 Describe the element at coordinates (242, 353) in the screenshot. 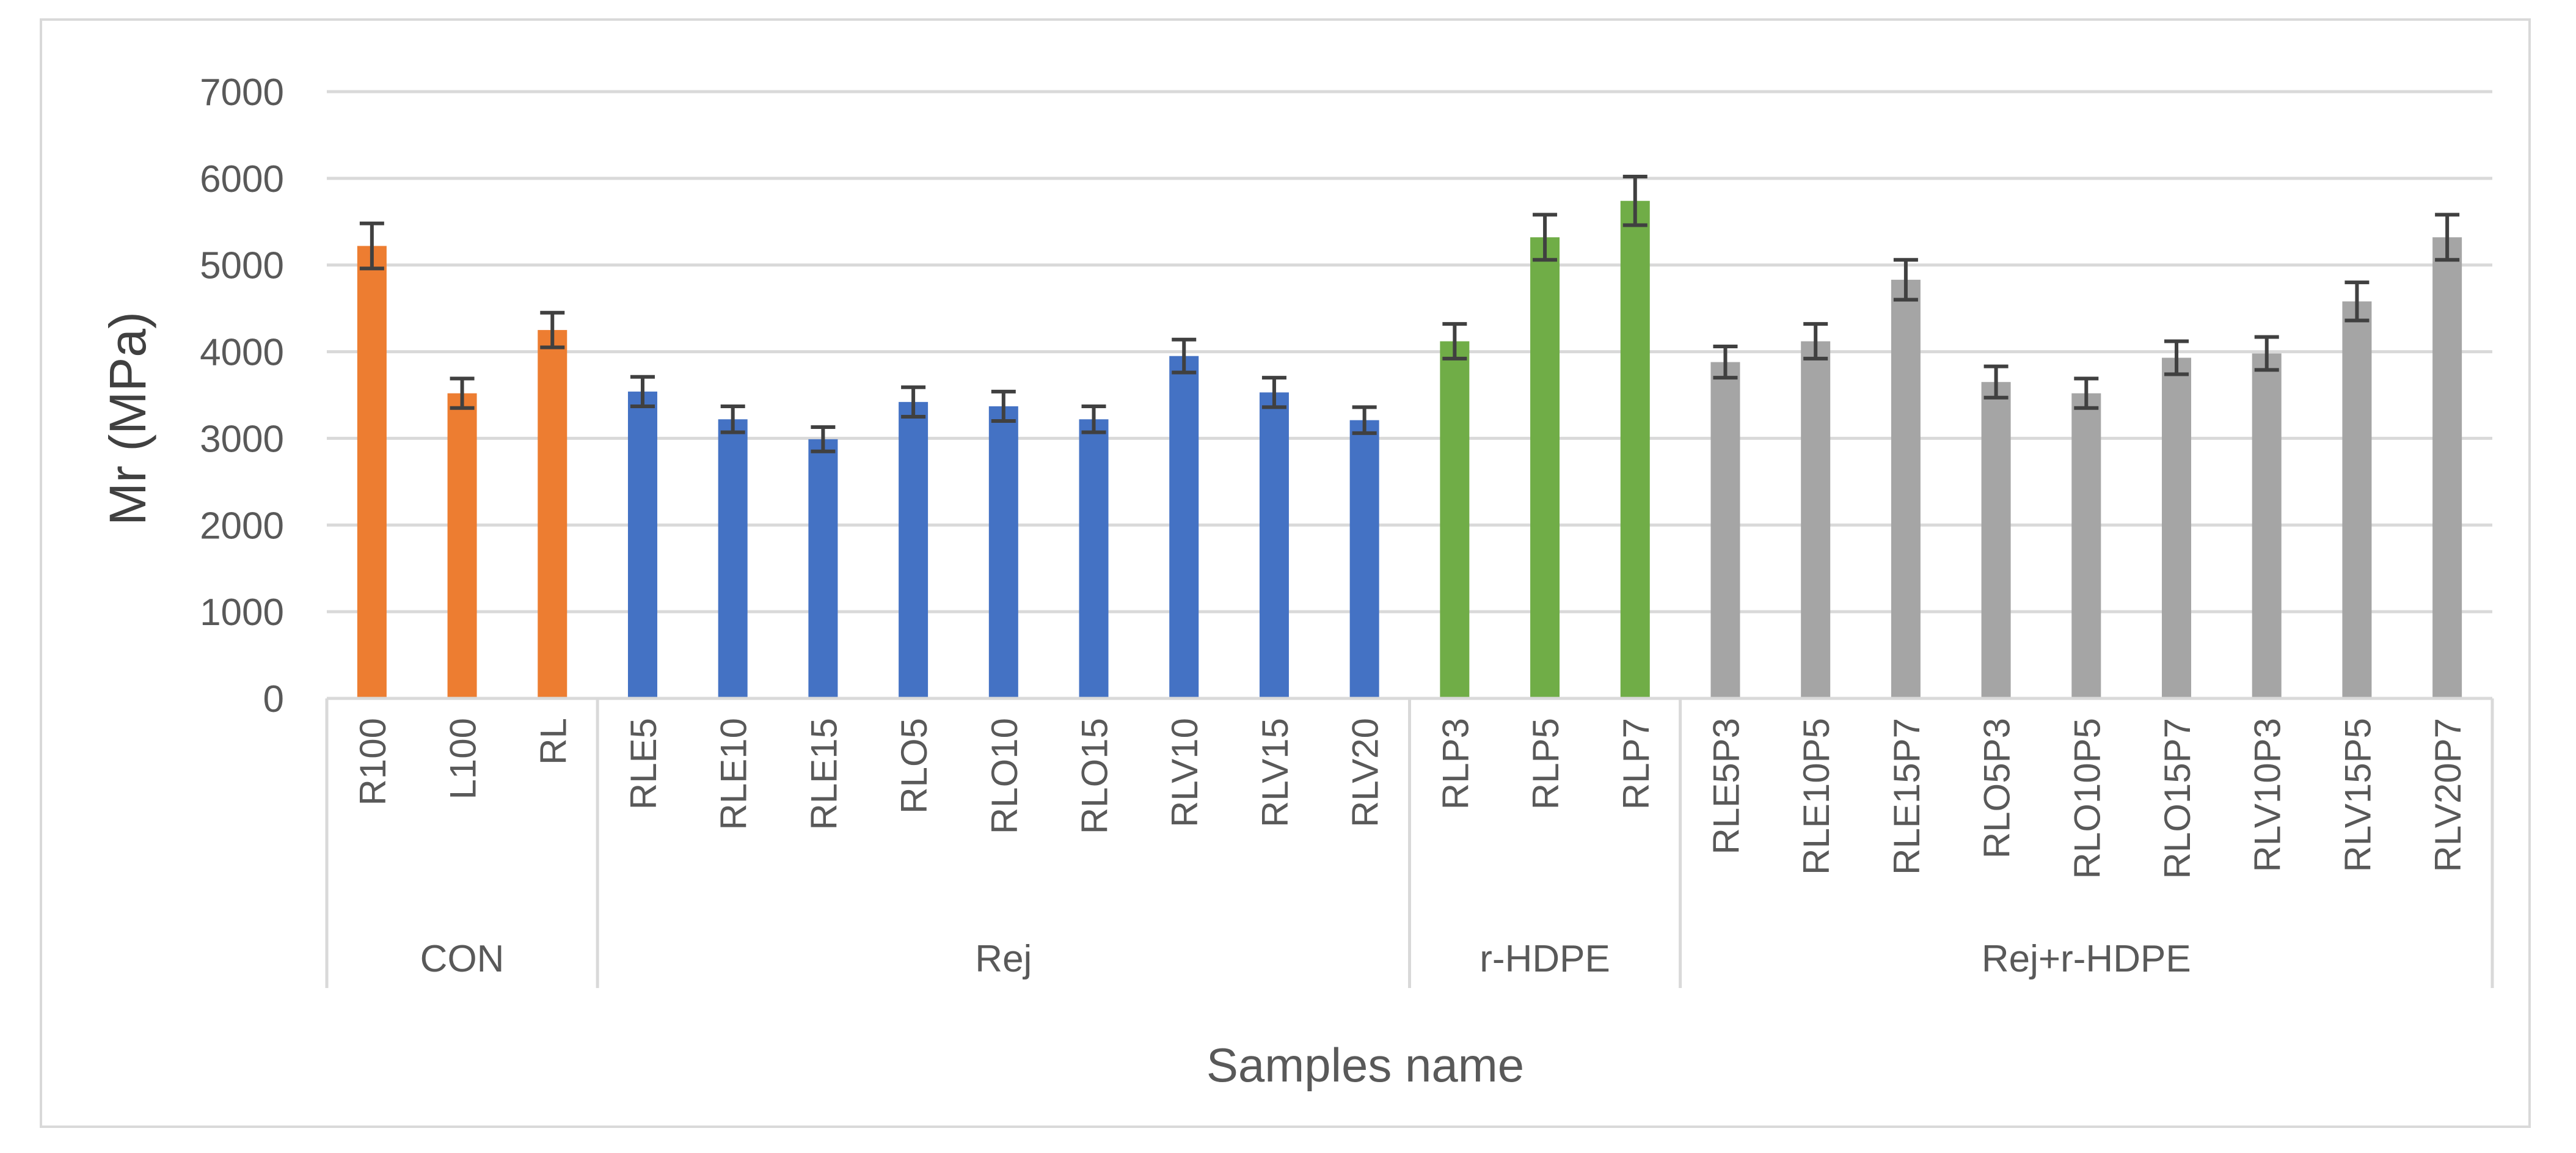

I see `y-tick-label: 4000` at that location.